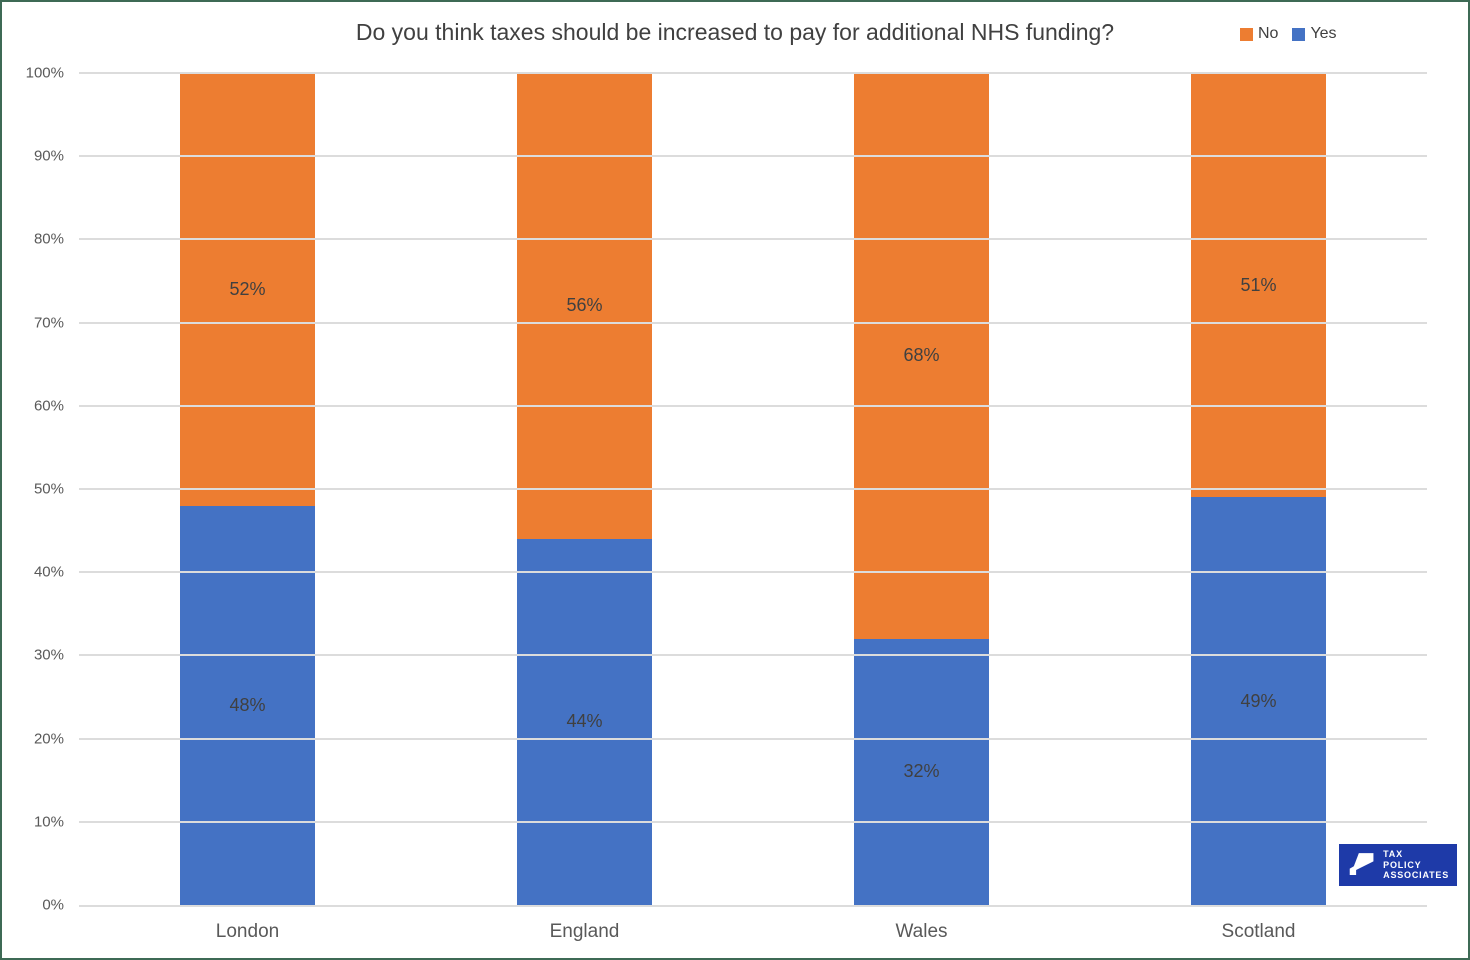 This screenshot has width=1470, height=960. What do you see at coordinates (921, 931) in the screenshot?
I see `x-axis-label-wales: Wales` at bounding box center [921, 931].